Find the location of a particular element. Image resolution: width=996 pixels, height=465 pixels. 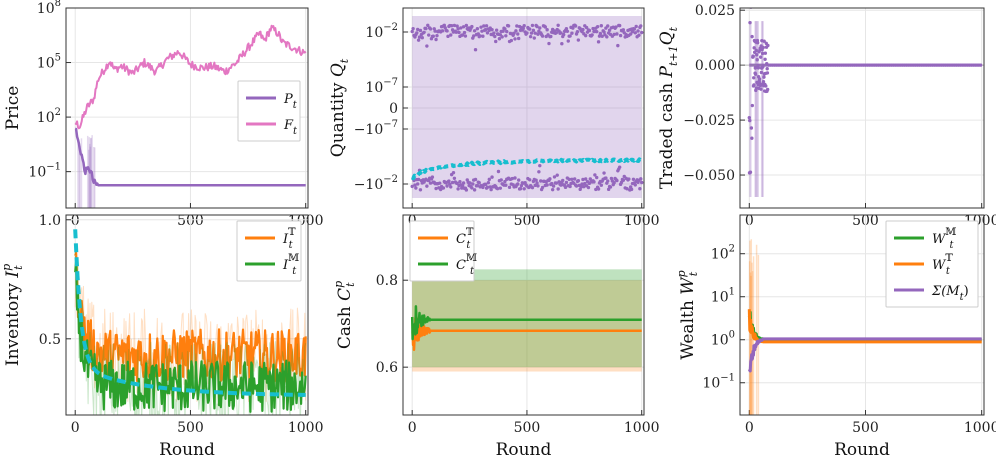

y-axis-label: Traded cash Pt+1Qt is located at coordinates (668, 107).